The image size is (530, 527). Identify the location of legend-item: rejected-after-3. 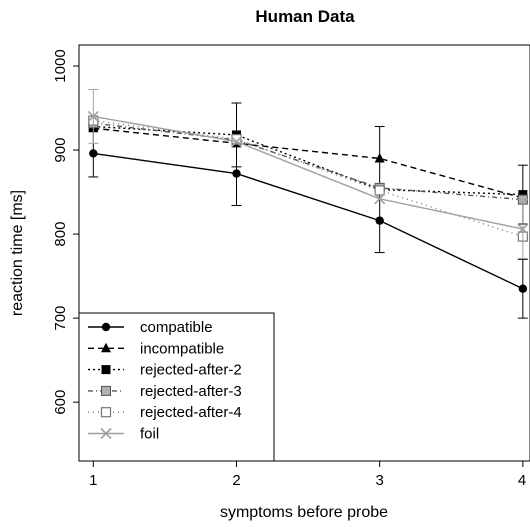
(165, 391).